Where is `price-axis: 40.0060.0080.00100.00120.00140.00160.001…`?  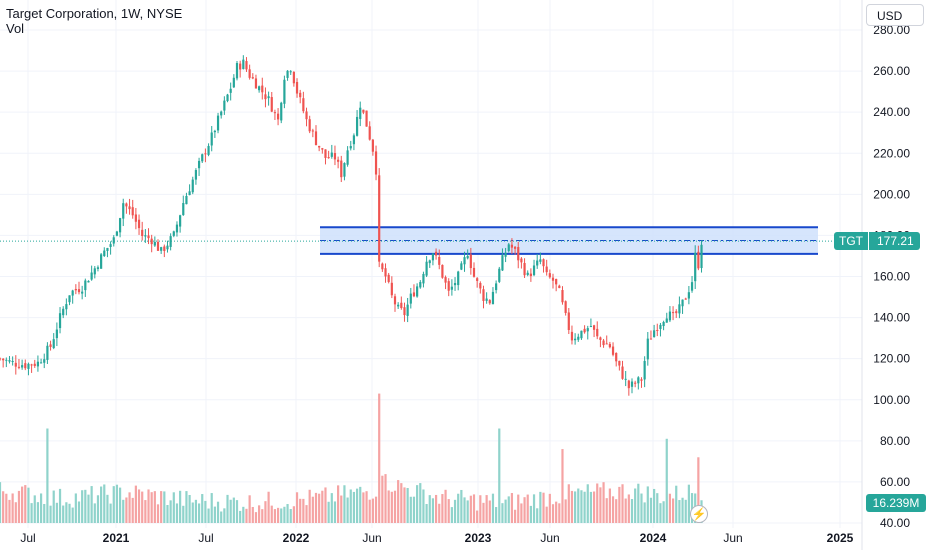
price-axis: 40.0060.0080.00100.00120.00140.00160.001… is located at coordinates (891, 276).